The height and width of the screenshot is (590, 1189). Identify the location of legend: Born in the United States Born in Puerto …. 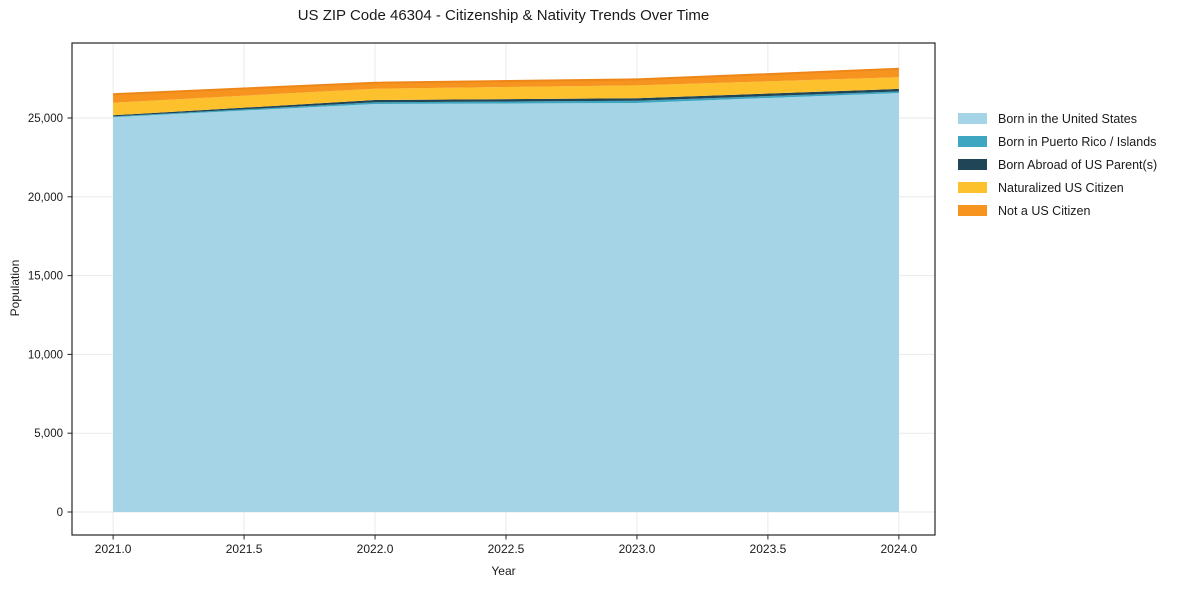
(1057, 164).